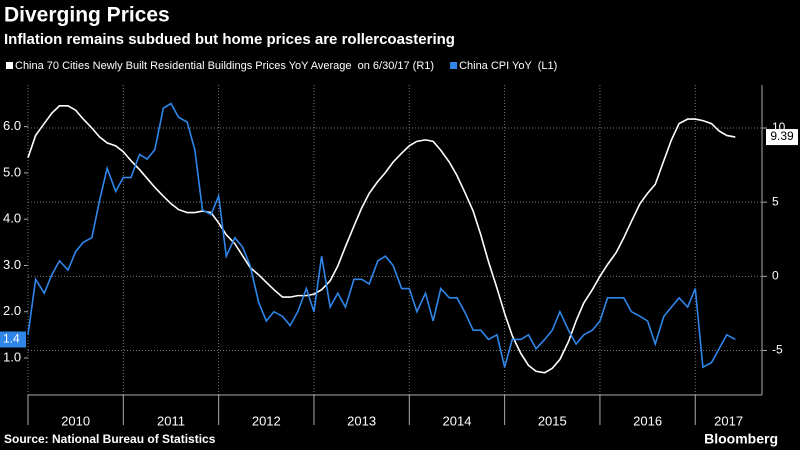  Describe the element at coordinates (171, 420) in the screenshot. I see `x-tick-label: 2011` at that location.